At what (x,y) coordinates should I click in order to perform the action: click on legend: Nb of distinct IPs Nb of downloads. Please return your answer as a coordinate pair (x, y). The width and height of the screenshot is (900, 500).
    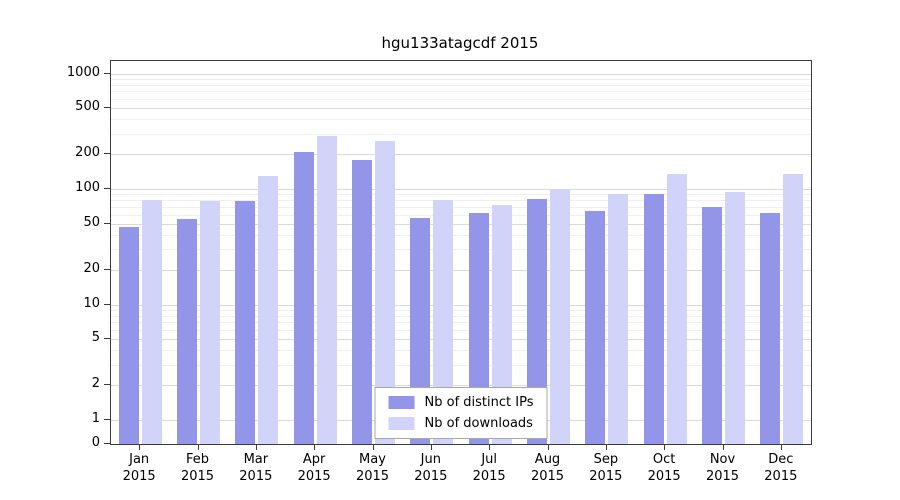
    Looking at the image, I should click on (461, 413).